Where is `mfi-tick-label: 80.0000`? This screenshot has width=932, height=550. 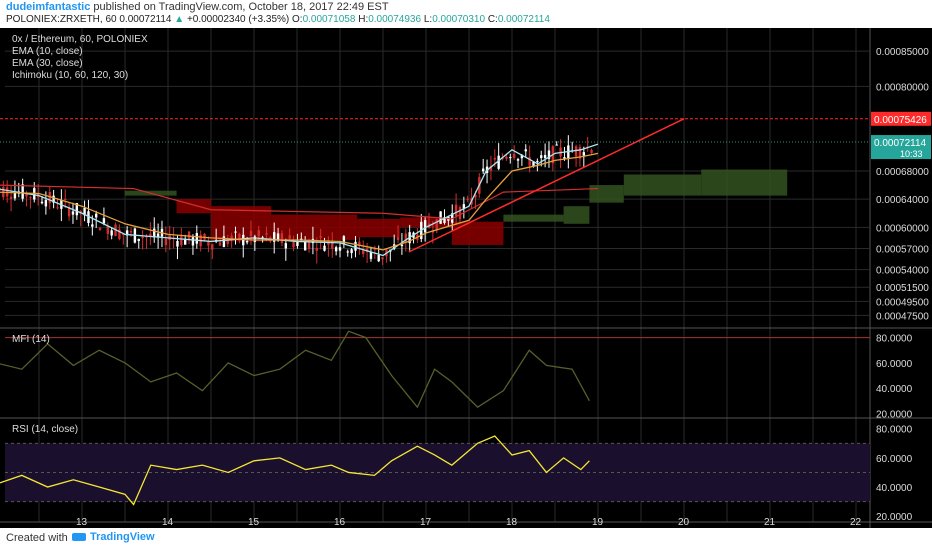
mfi-tick-label: 80.0000 is located at coordinates (894, 339).